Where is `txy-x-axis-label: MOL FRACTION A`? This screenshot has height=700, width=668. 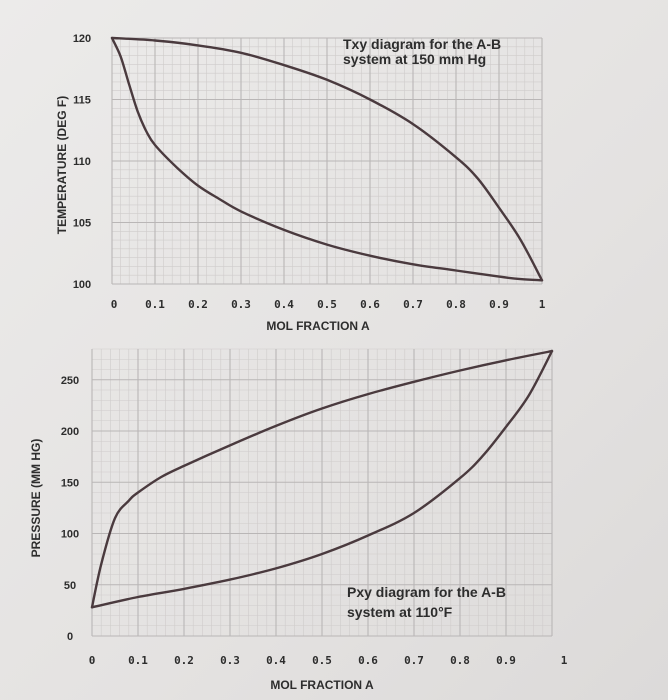 txy-x-axis-label: MOL FRACTION A is located at coordinates (318, 326).